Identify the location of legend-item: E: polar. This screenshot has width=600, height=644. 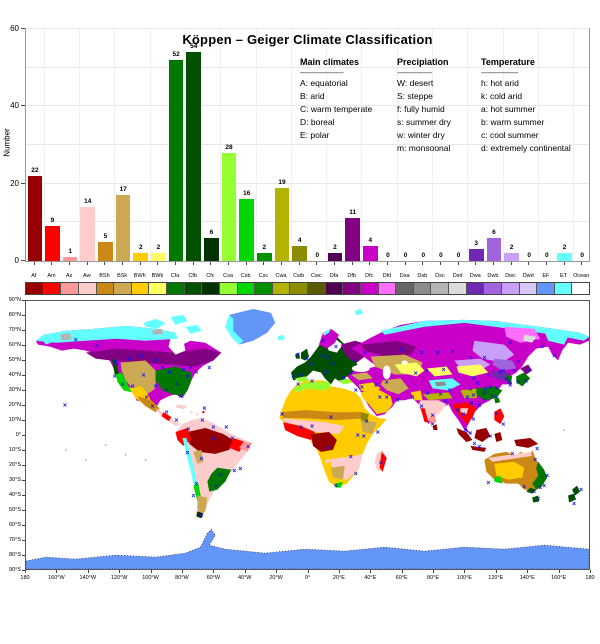
(315, 135).